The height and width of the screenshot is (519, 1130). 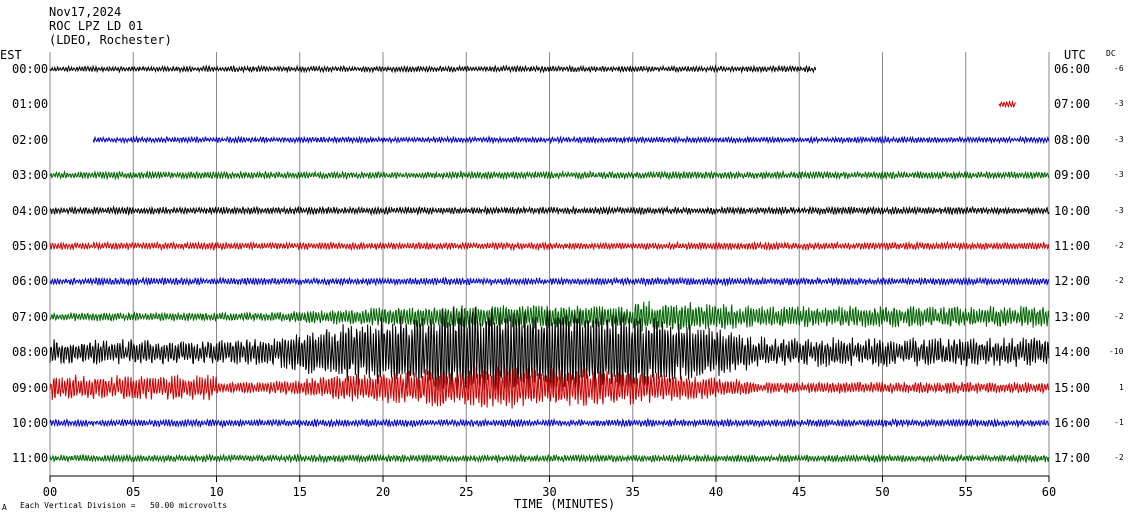 What do you see at coordinates (30, 139) in the screenshot?
I see `est-time-label: 02:00` at bounding box center [30, 139].